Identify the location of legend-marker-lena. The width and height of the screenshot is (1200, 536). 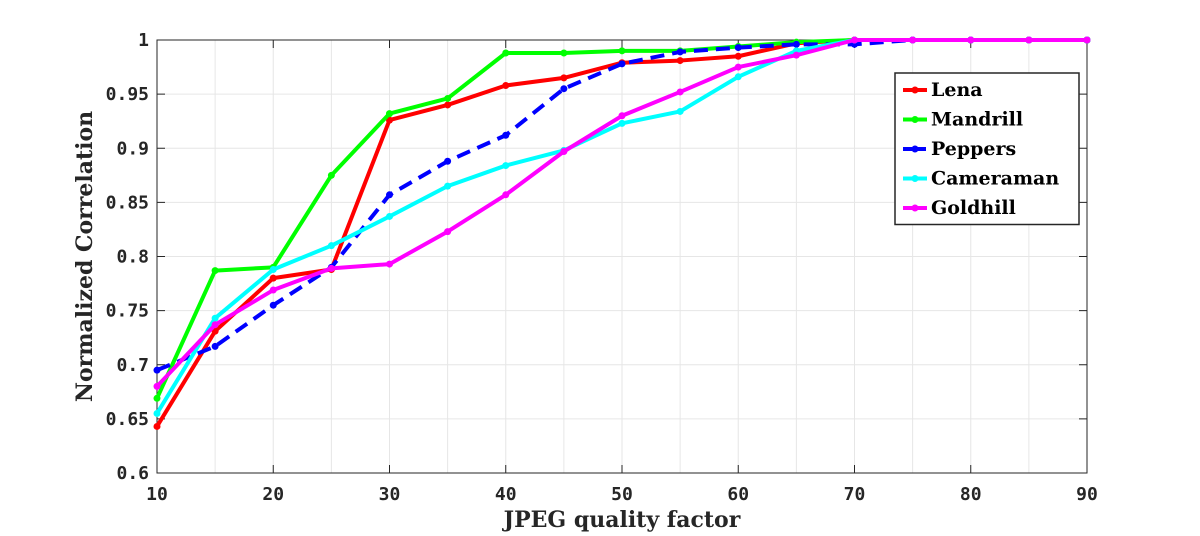
(915, 90).